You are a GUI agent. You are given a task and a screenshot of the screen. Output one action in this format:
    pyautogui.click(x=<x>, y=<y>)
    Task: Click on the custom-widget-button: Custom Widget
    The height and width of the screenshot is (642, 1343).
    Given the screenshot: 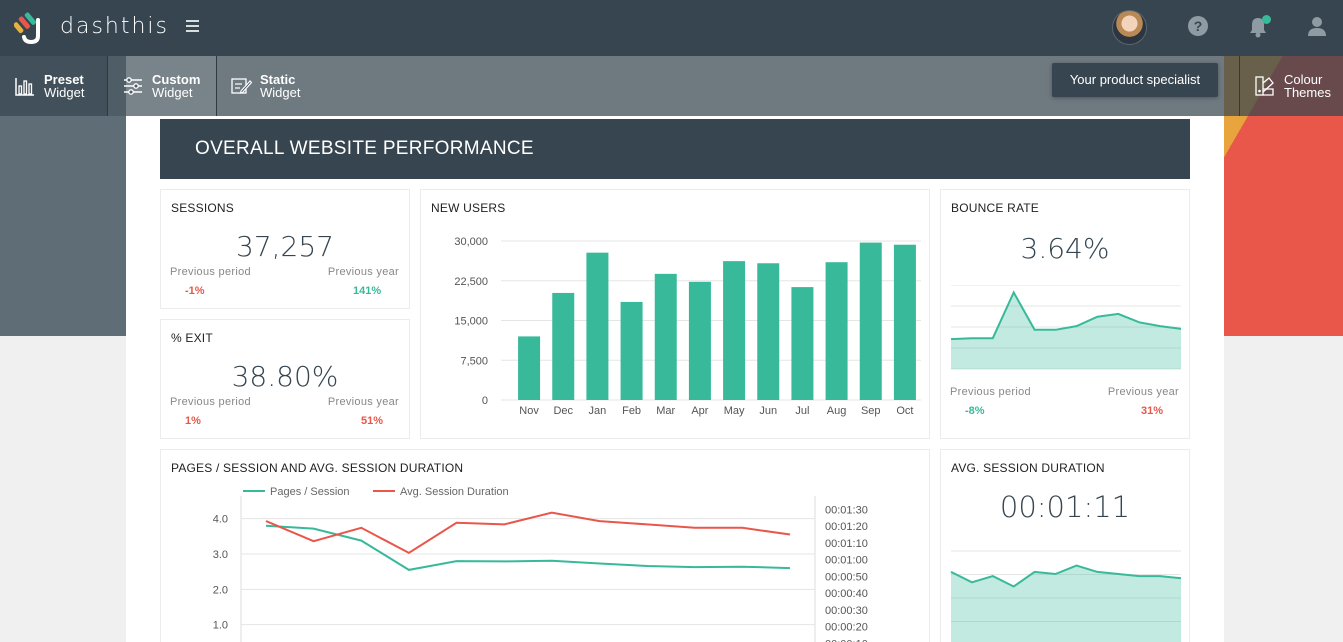 What is the action you would take?
    pyautogui.click(x=162, y=86)
    